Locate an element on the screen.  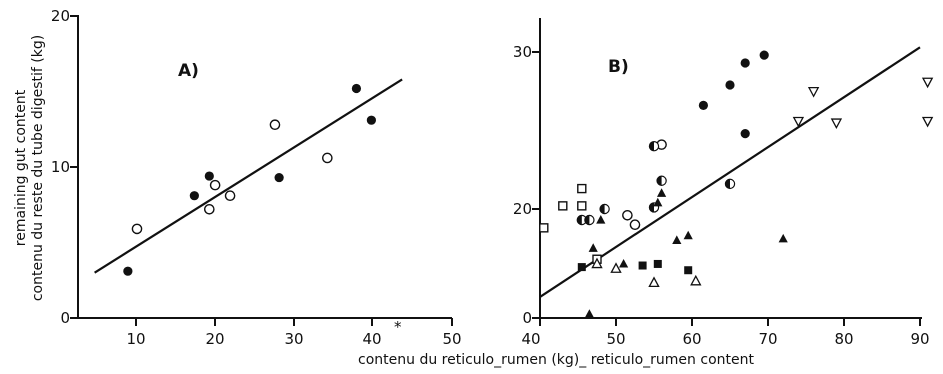
y-axis-label-line-2: contenu du reste du tube digestif (kg) is located at coordinates (38, 168).